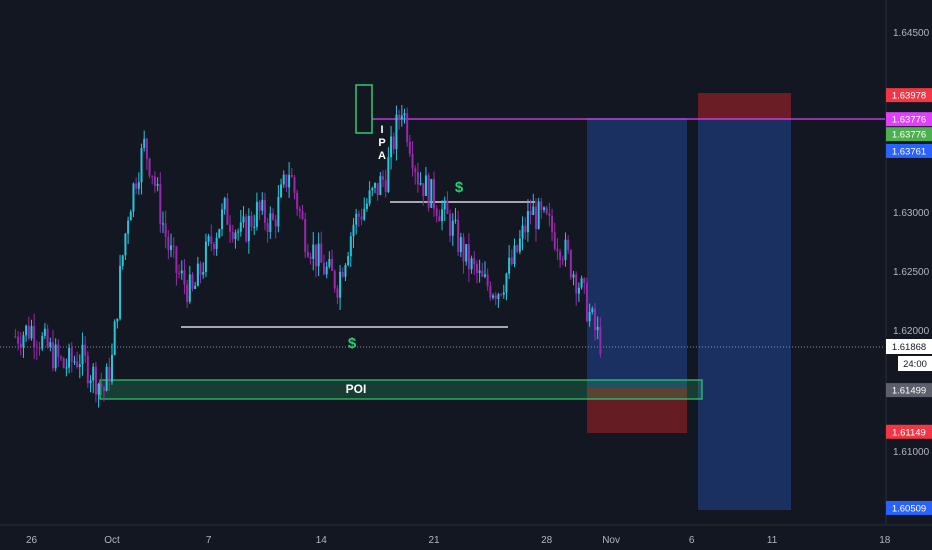 The width and height of the screenshot is (932, 550). Describe the element at coordinates (692, 540) in the screenshot. I see `x-tick-label: 6` at that location.